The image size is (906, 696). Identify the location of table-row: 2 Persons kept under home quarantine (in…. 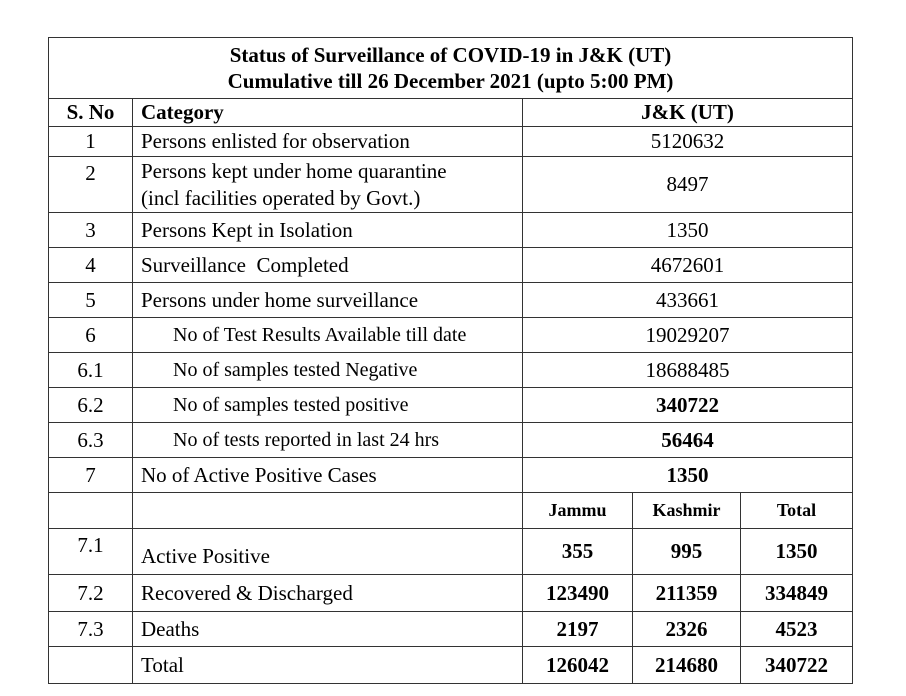
(451, 185).